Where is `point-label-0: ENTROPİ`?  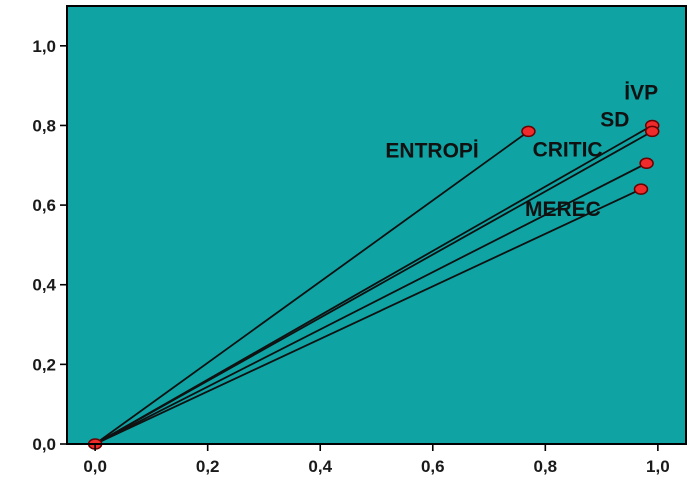 point-label-0: ENTROPİ is located at coordinates (431, 150).